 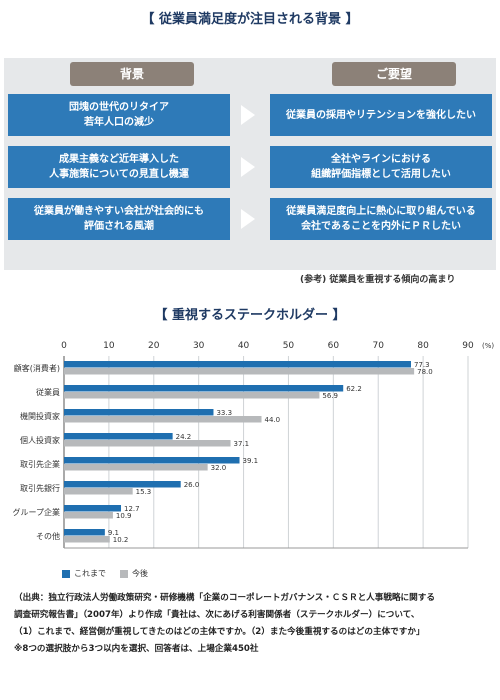 What do you see at coordinates (119, 167) in the screenshot?
I see `background-box-2: 成果主義など近年導入した 人事施策についての見直し機運` at bounding box center [119, 167].